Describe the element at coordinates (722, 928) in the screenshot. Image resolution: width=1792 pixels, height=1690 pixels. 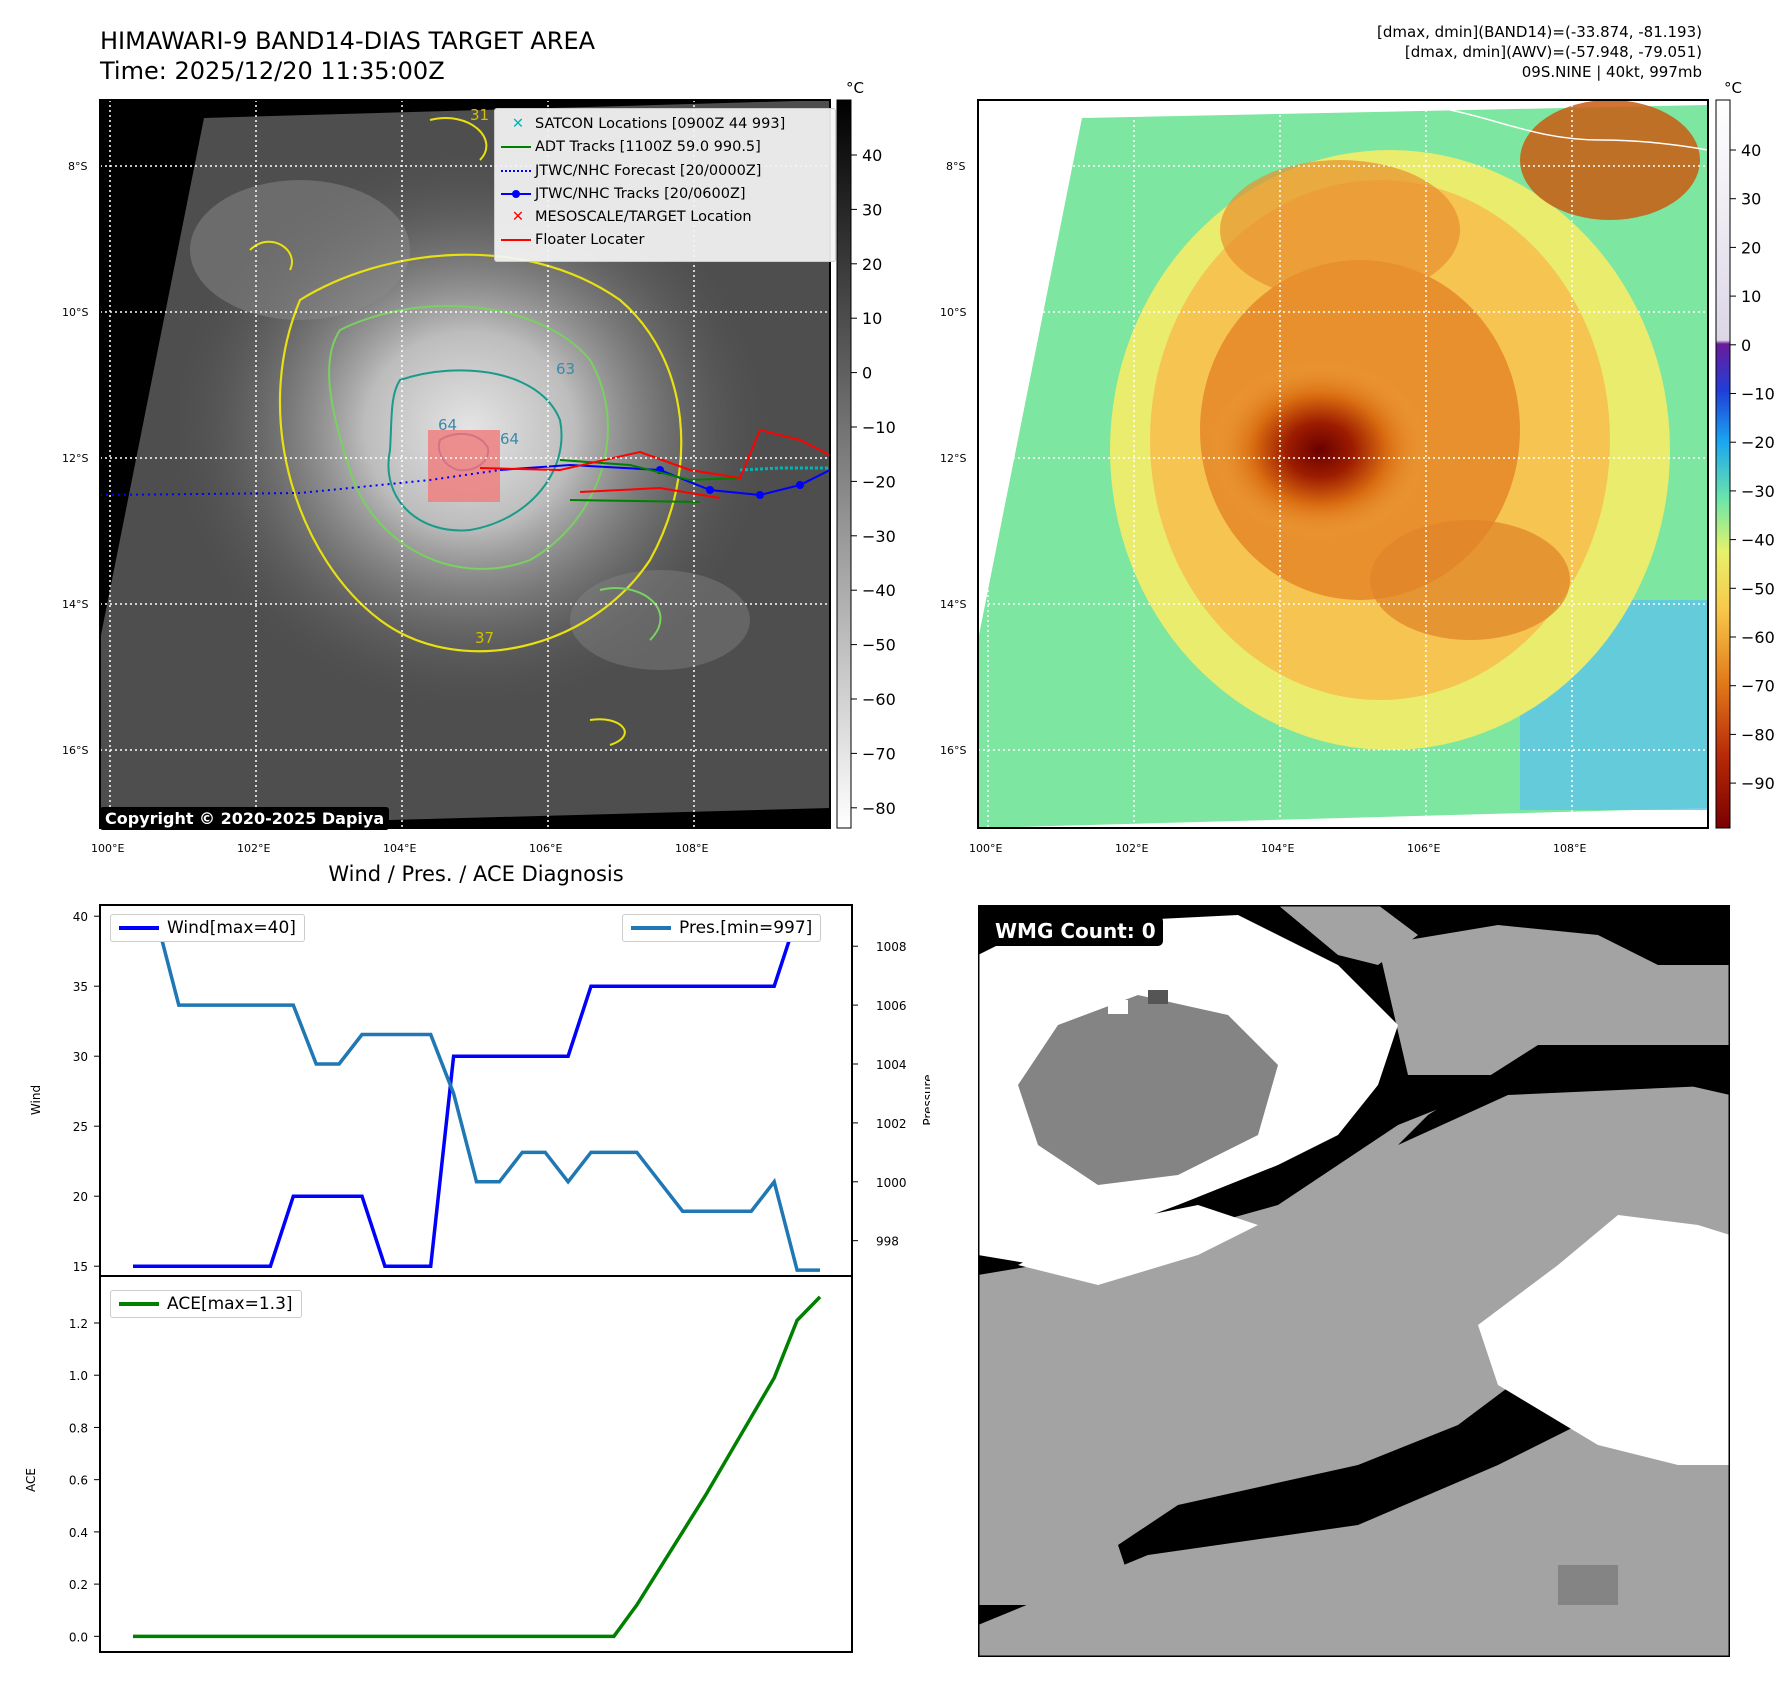
I see `pressure-legend: Pres.[min=997]` at that location.